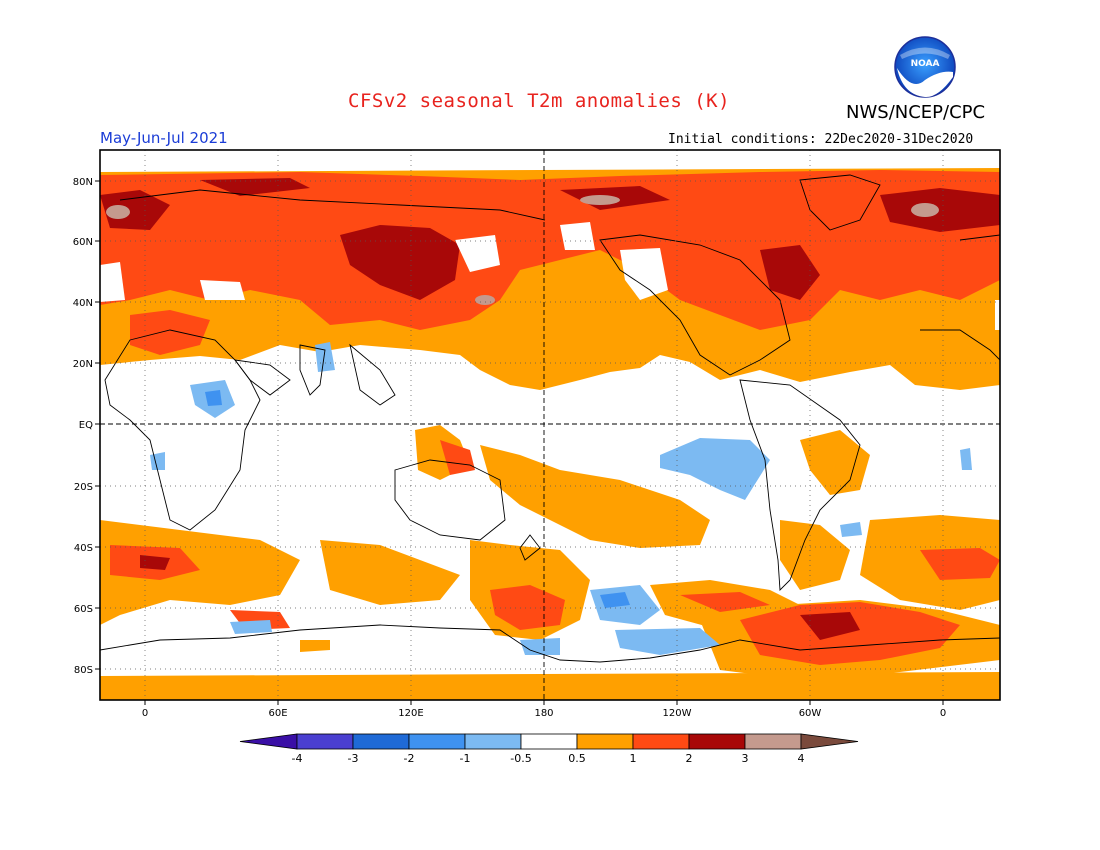 The image size is (1100, 850). What do you see at coordinates (810, 713) in the screenshot?
I see `lon-label: 60W` at bounding box center [810, 713].